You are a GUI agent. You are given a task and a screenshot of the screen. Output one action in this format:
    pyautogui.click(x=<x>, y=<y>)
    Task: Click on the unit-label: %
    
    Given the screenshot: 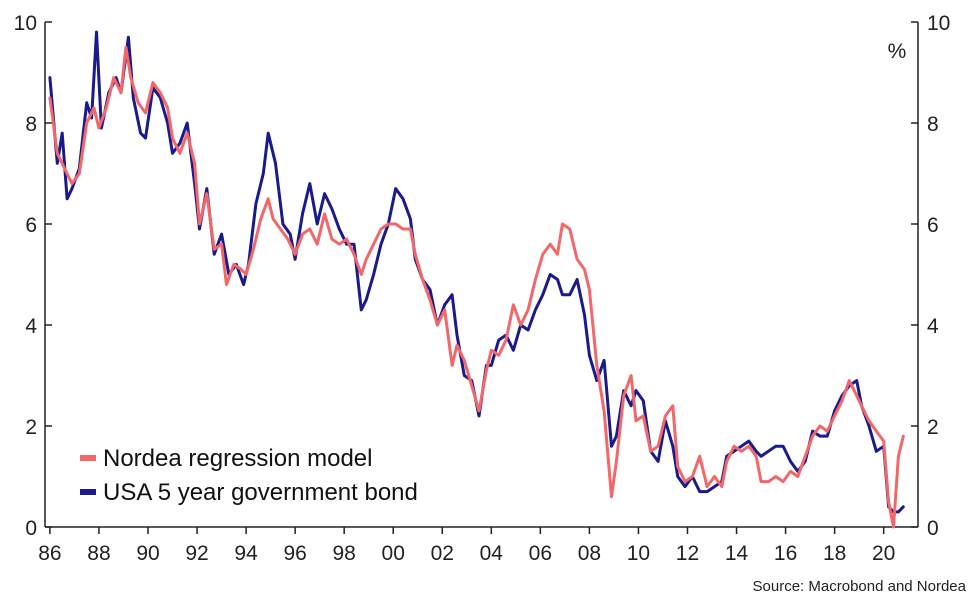 What is the action you would take?
    pyautogui.click(x=897, y=51)
    